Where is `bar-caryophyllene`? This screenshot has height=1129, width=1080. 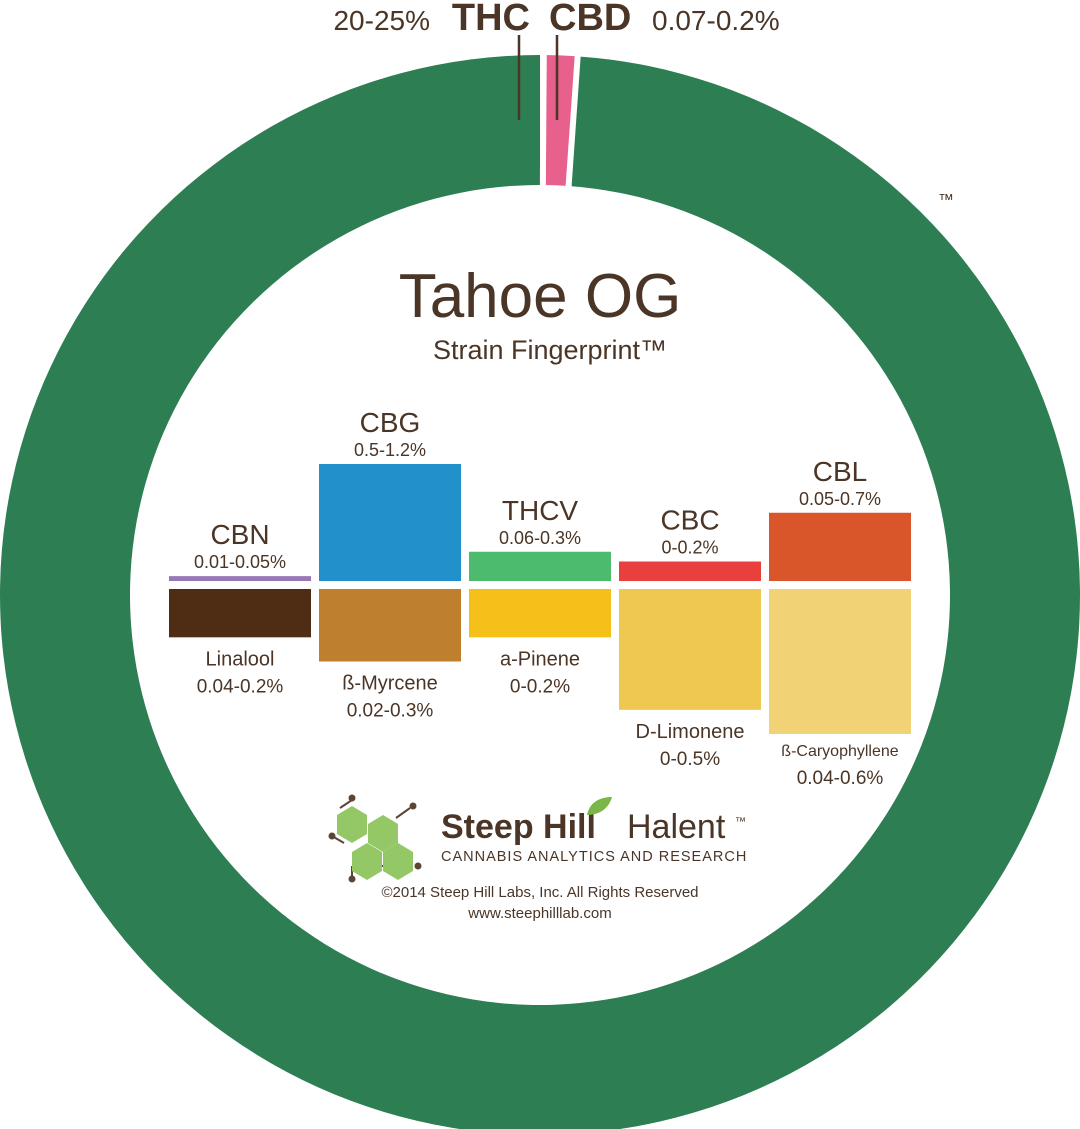 bar-caryophyllene is located at coordinates (840, 661).